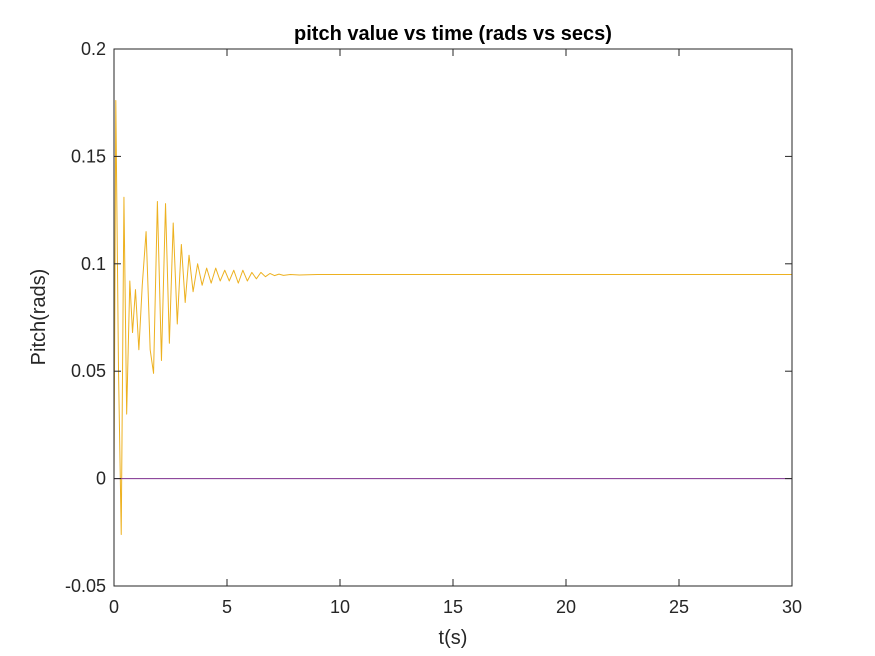 This screenshot has height=656, width=875. What do you see at coordinates (566, 607) in the screenshot?
I see `x-tick-label: 20` at bounding box center [566, 607].